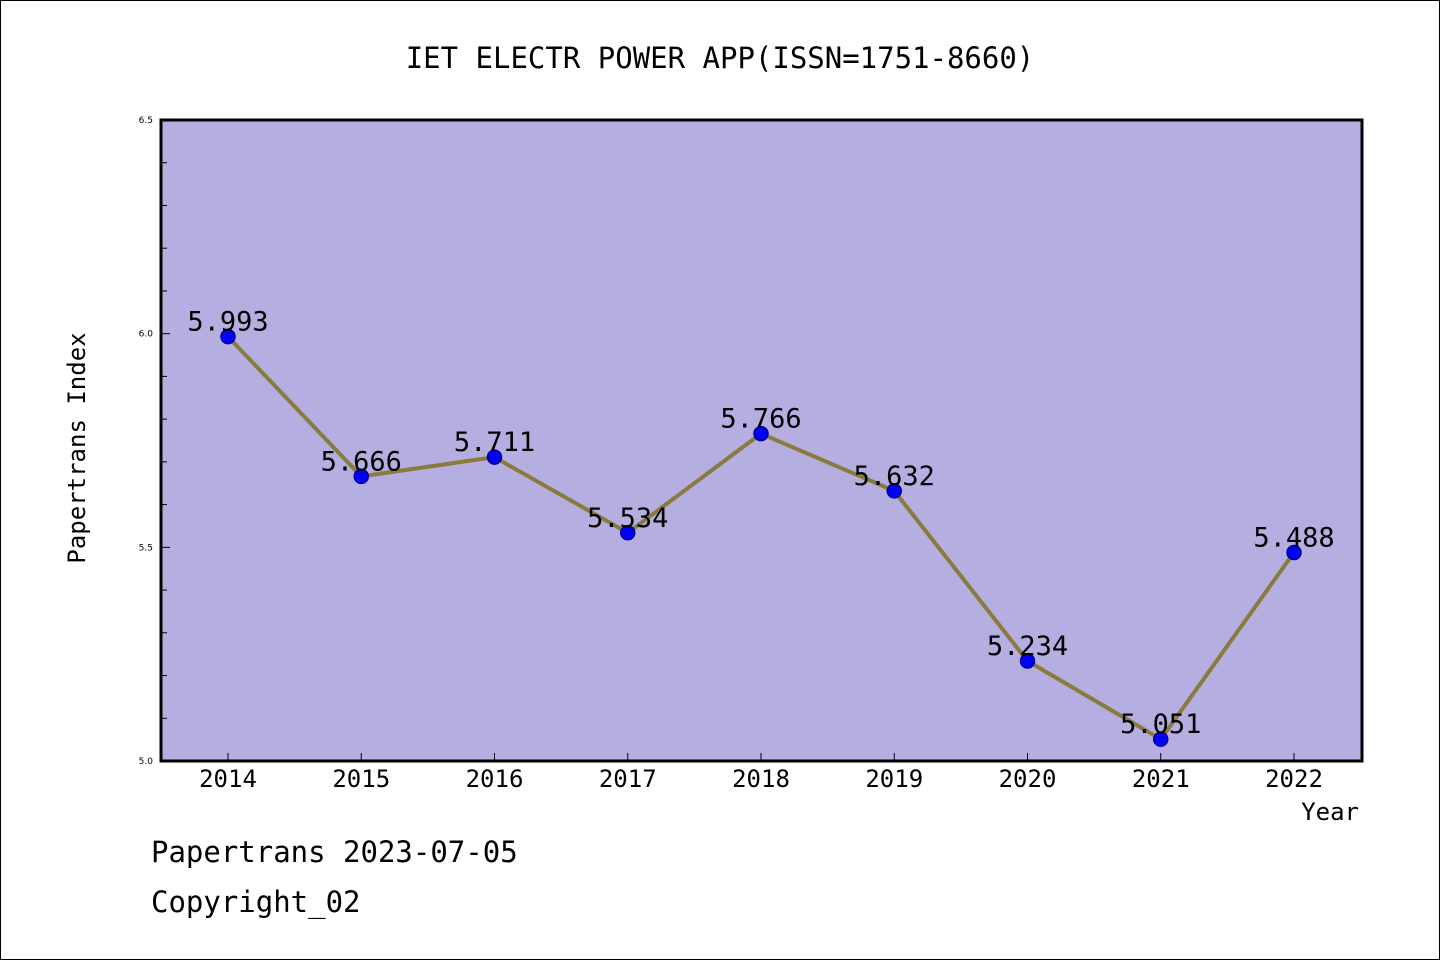 The width and height of the screenshot is (1440, 961). What do you see at coordinates (760, 419) in the screenshot?
I see `data-label: 5.766` at bounding box center [760, 419].